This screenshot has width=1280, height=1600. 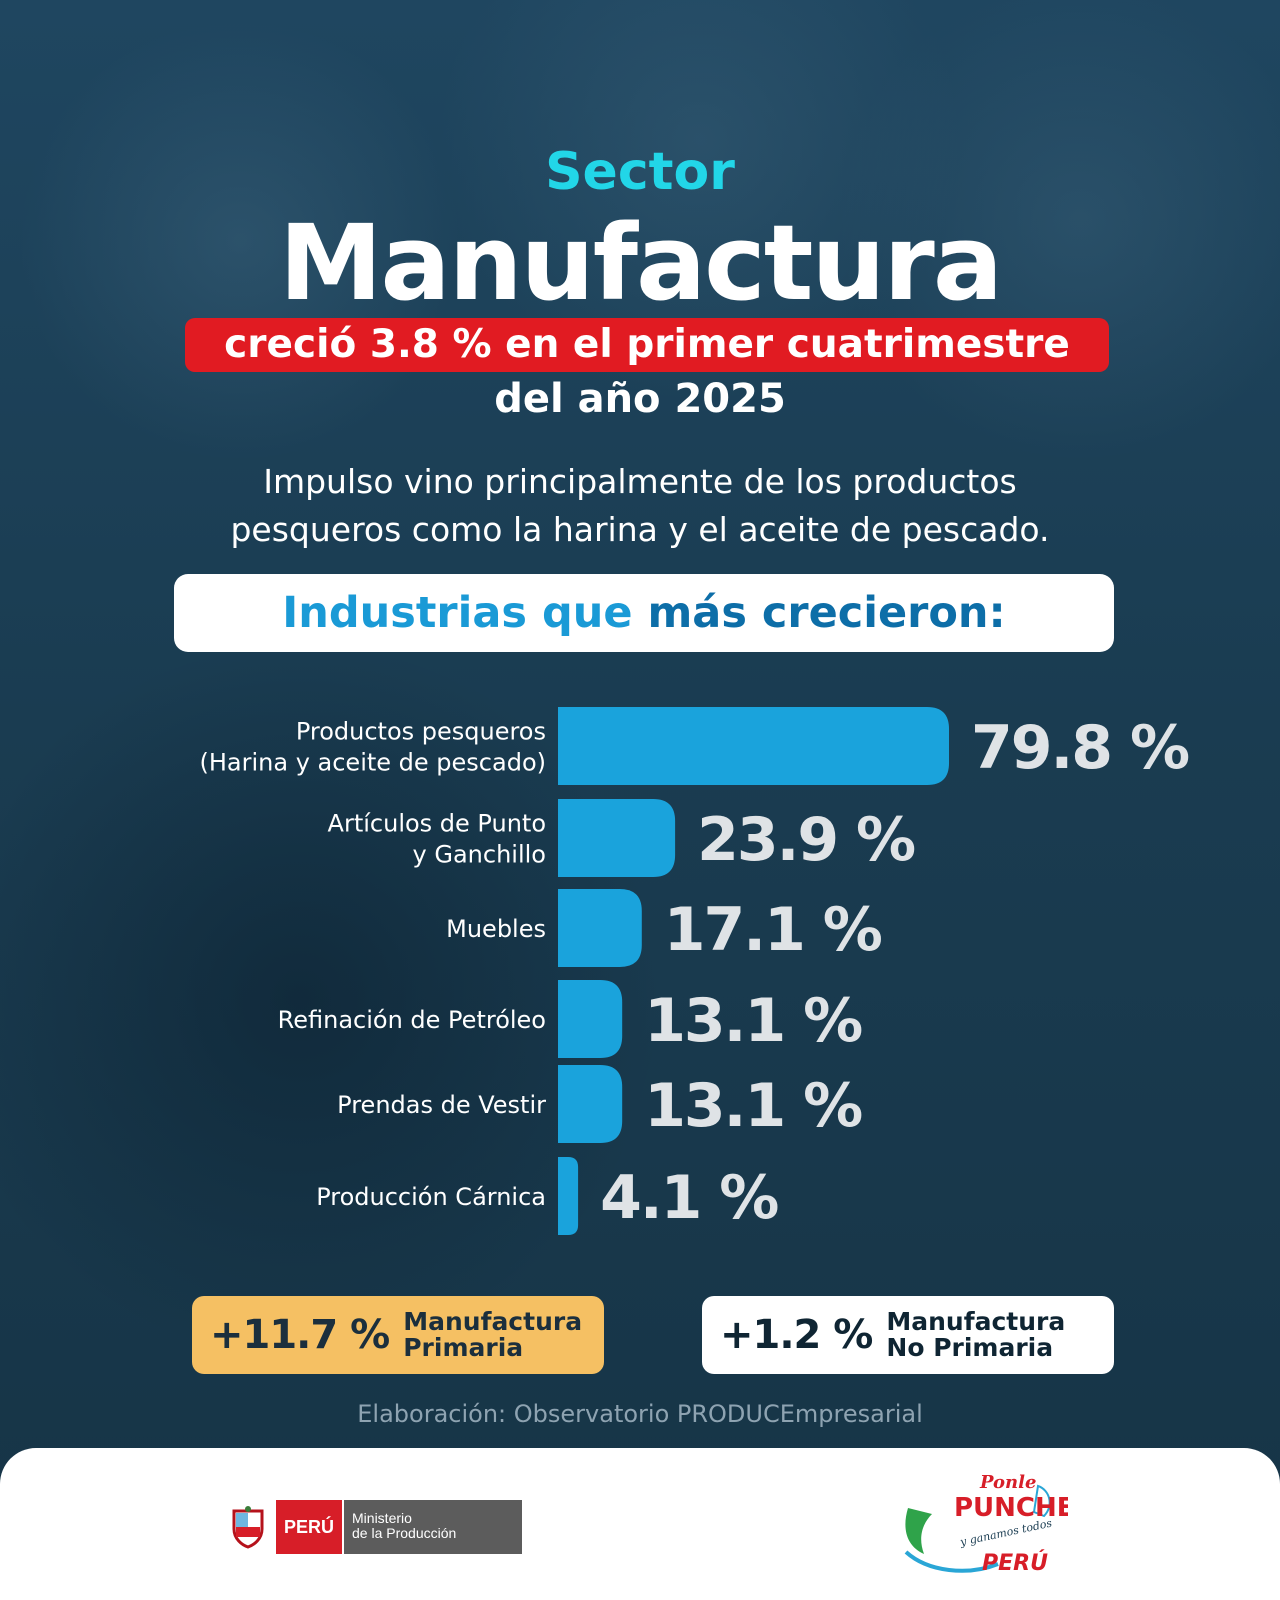 What do you see at coordinates (806, 840) in the screenshot?
I see `bar-value-label-1: 23.9 %` at bounding box center [806, 840].